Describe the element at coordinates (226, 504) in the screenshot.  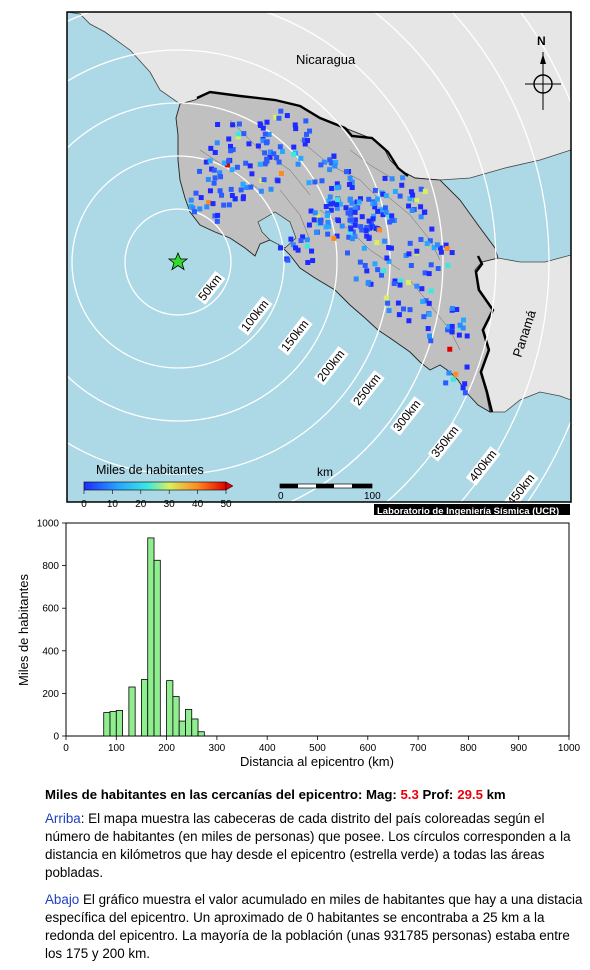
I see `legend-tick-label: 50` at that location.